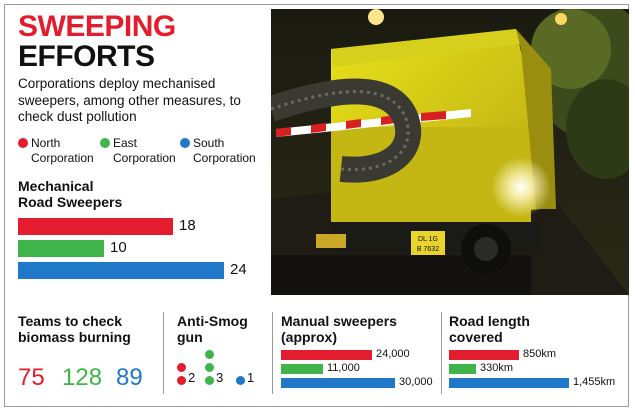  What do you see at coordinates (594, 382) in the screenshot?
I see `road-label-south: 1,455km` at bounding box center [594, 382].